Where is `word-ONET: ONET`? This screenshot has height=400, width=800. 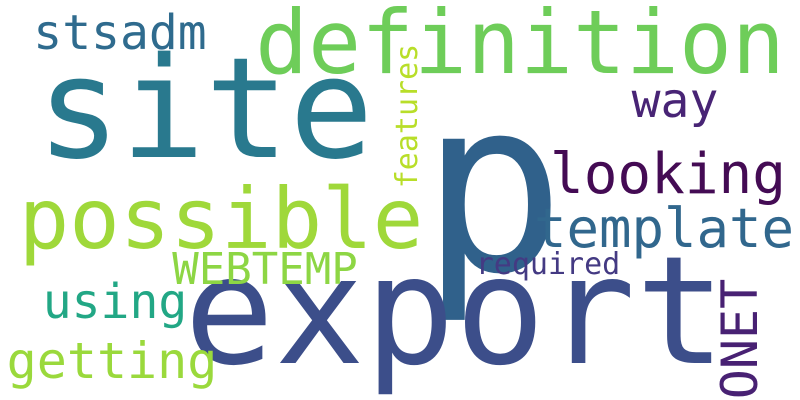 word-ONET: ONET is located at coordinates (740, 339).